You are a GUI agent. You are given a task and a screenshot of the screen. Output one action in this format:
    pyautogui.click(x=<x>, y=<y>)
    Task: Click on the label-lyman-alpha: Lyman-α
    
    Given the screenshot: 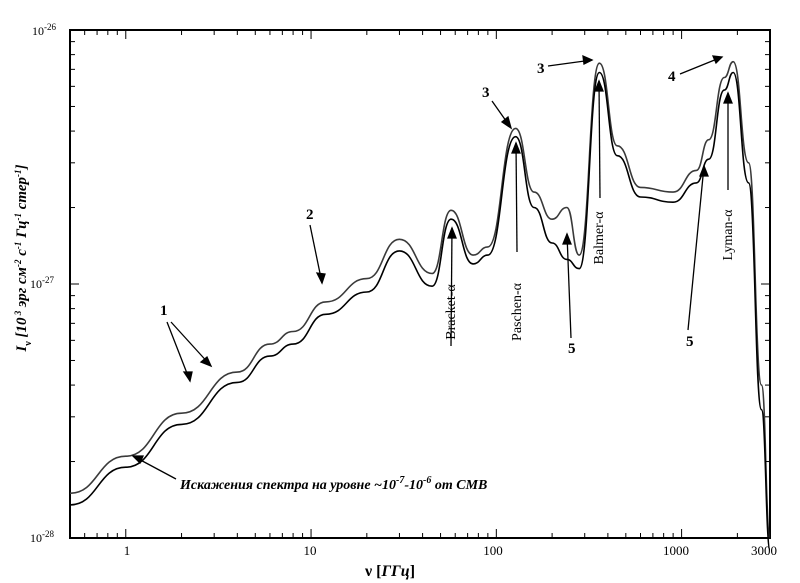 What is the action you would take?
    pyautogui.click(x=728, y=235)
    